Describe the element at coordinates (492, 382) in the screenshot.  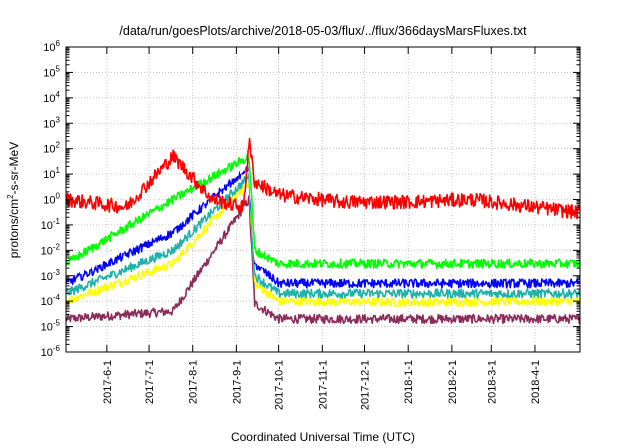
I see `x-tick-label: 2018-3-1` at that location.